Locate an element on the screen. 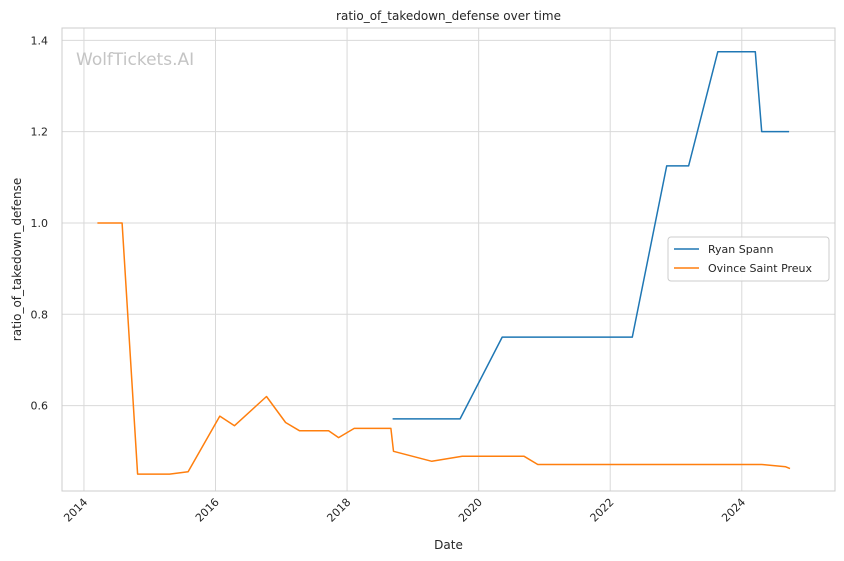 The image size is (844, 561). legend-label-ovince-saint-preux: Ovince Saint Preux is located at coordinates (760, 268).